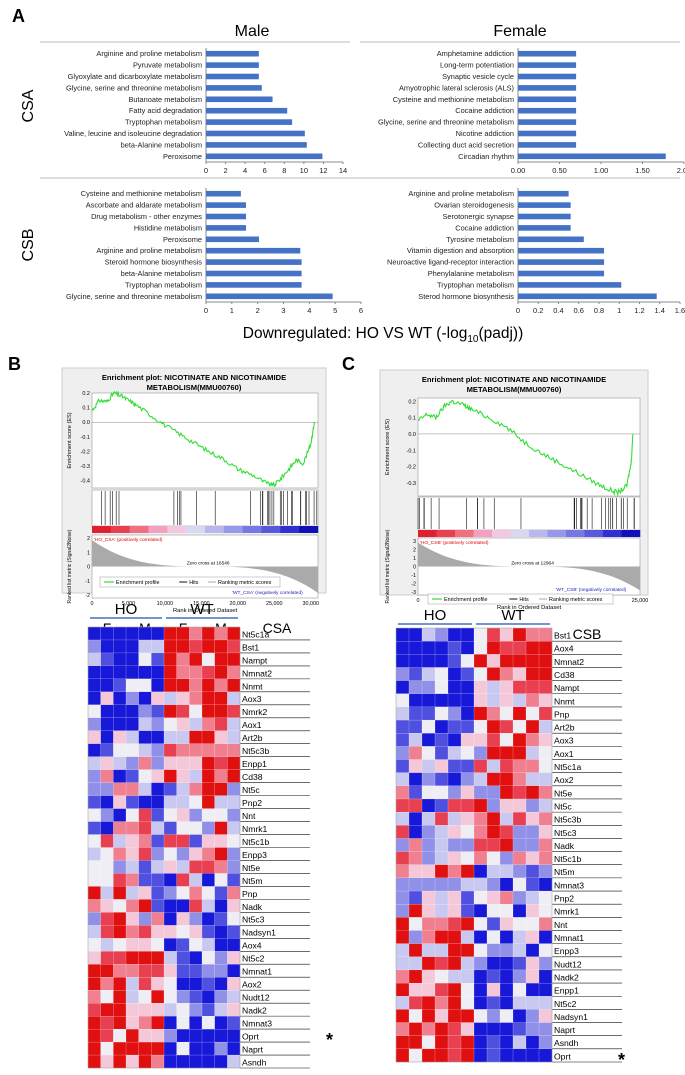 The width and height of the screenshot is (685, 1075). I want to click on category-label: Amphetamine addiction, so click(475, 53).